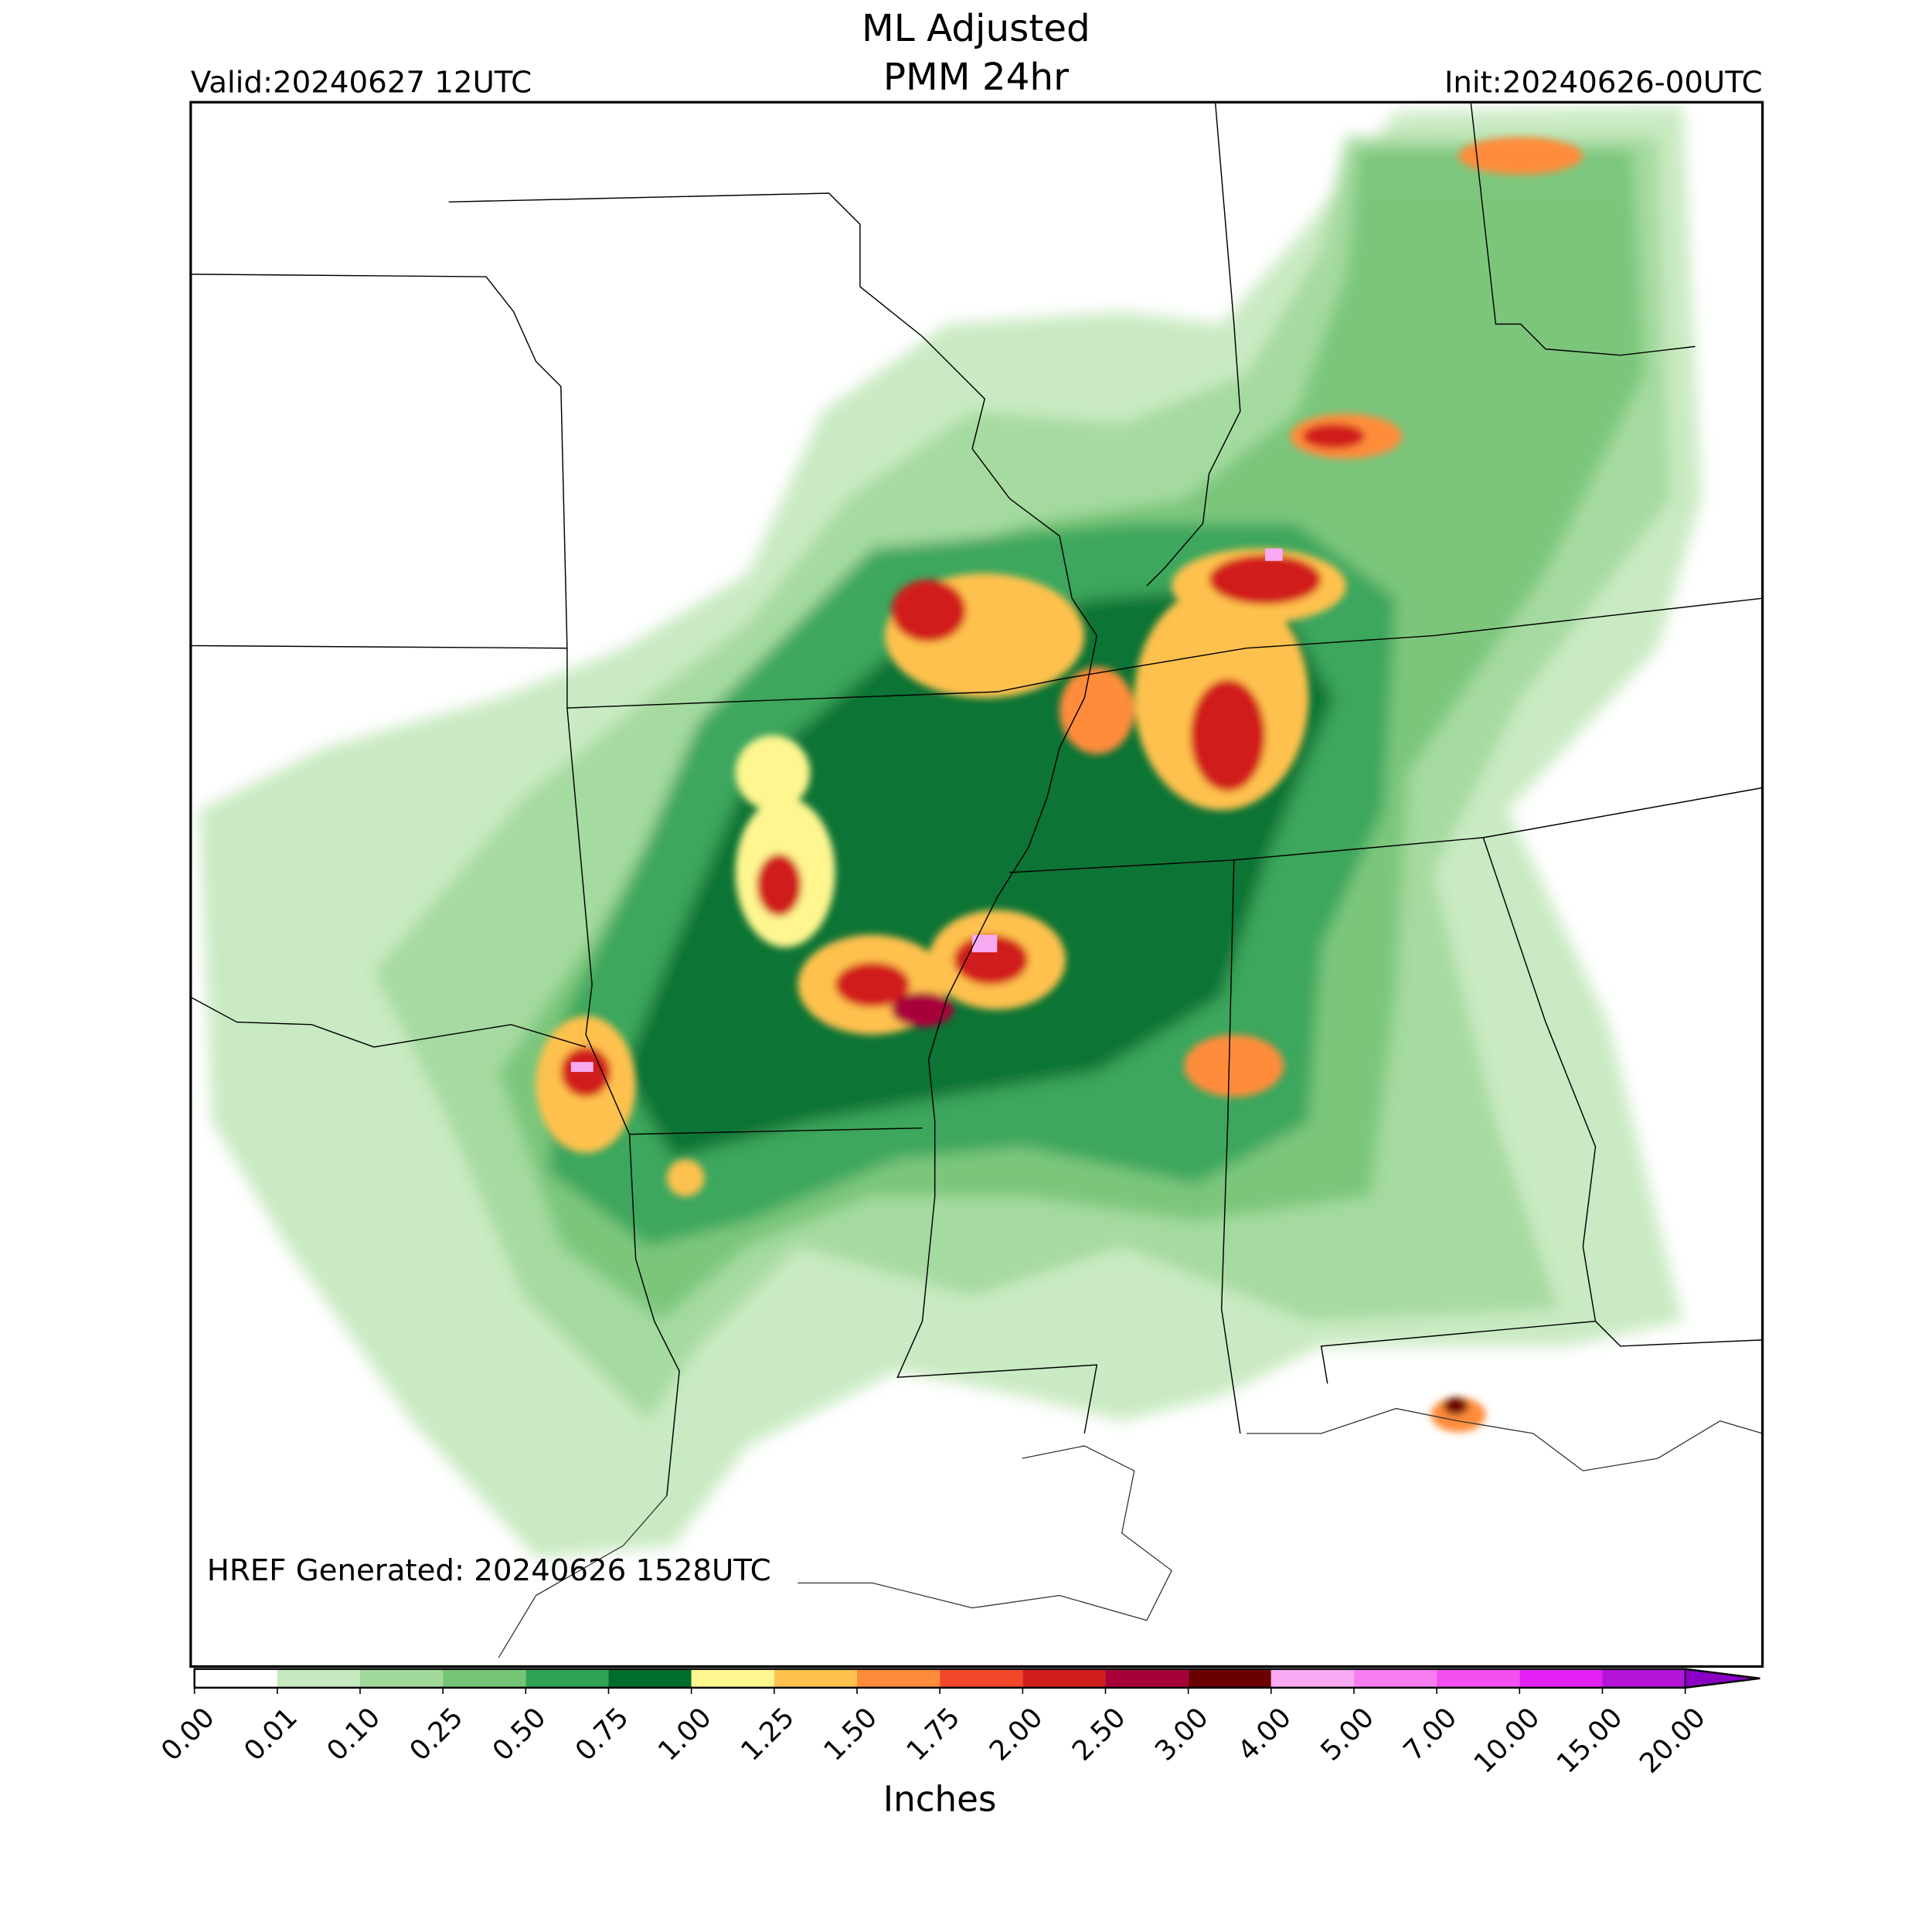 The width and height of the screenshot is (1932, 1932). What do you see at coordinates (603, 1735) in the screenshot?
I see `colorbar-tick-label: 0.75` at bounding box center [603, 1735].